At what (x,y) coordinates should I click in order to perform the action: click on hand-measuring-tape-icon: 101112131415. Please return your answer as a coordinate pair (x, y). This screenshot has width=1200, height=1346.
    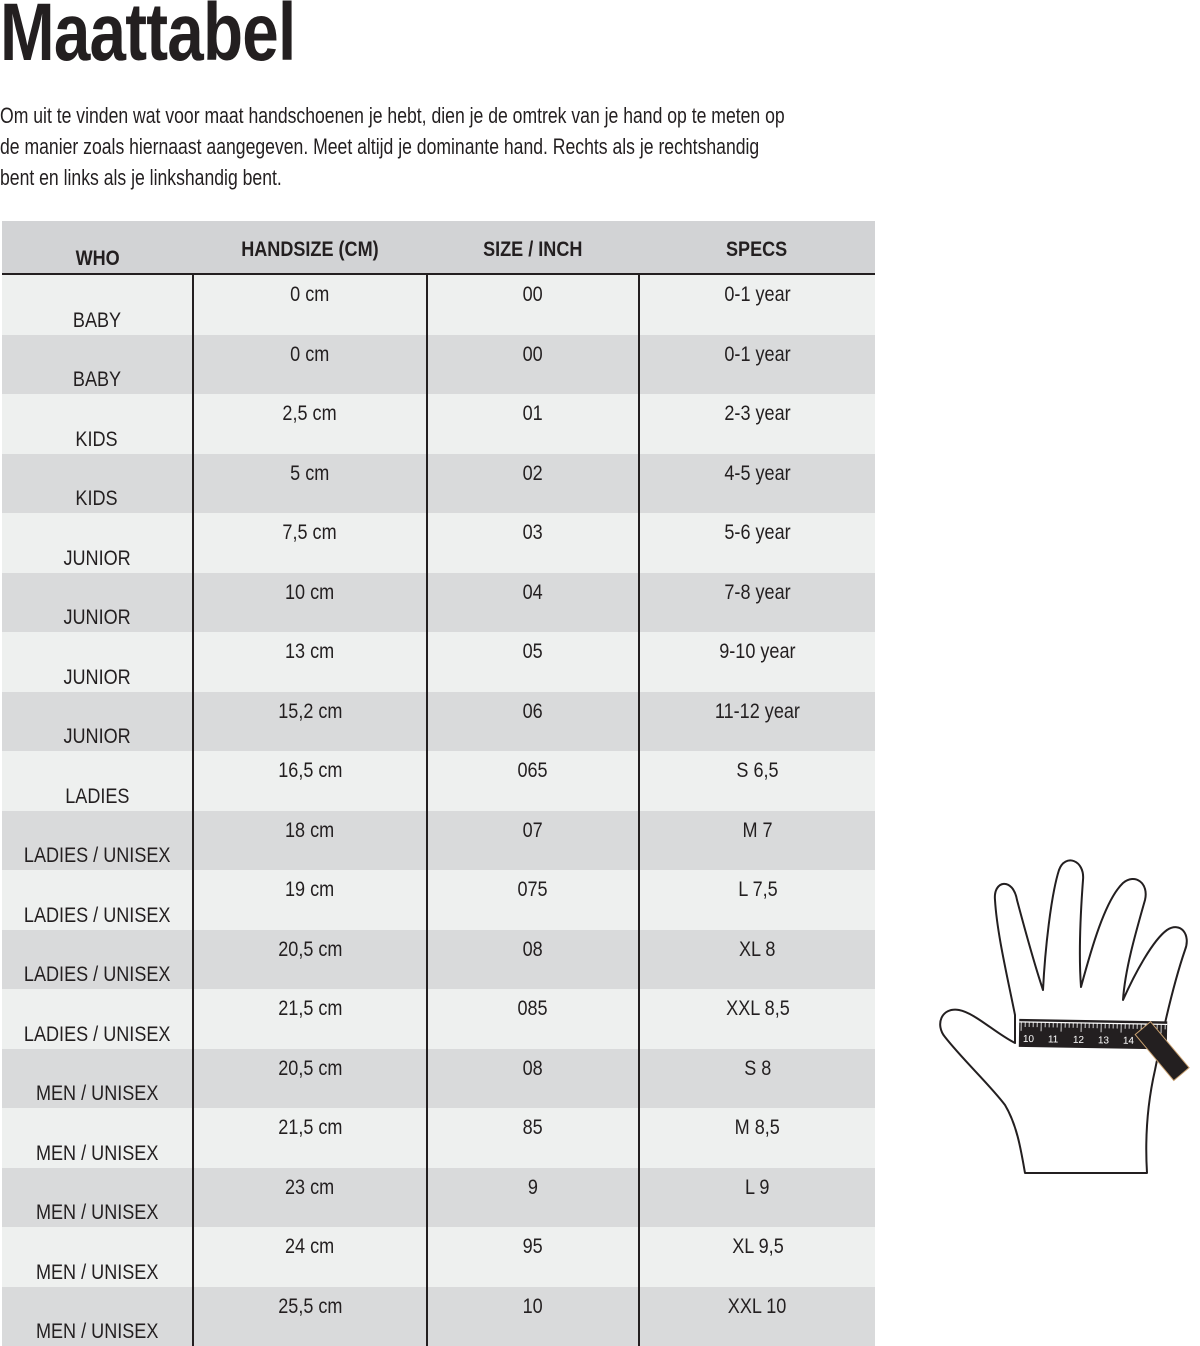
    Looking at the image, I should click on (1065, 1020).